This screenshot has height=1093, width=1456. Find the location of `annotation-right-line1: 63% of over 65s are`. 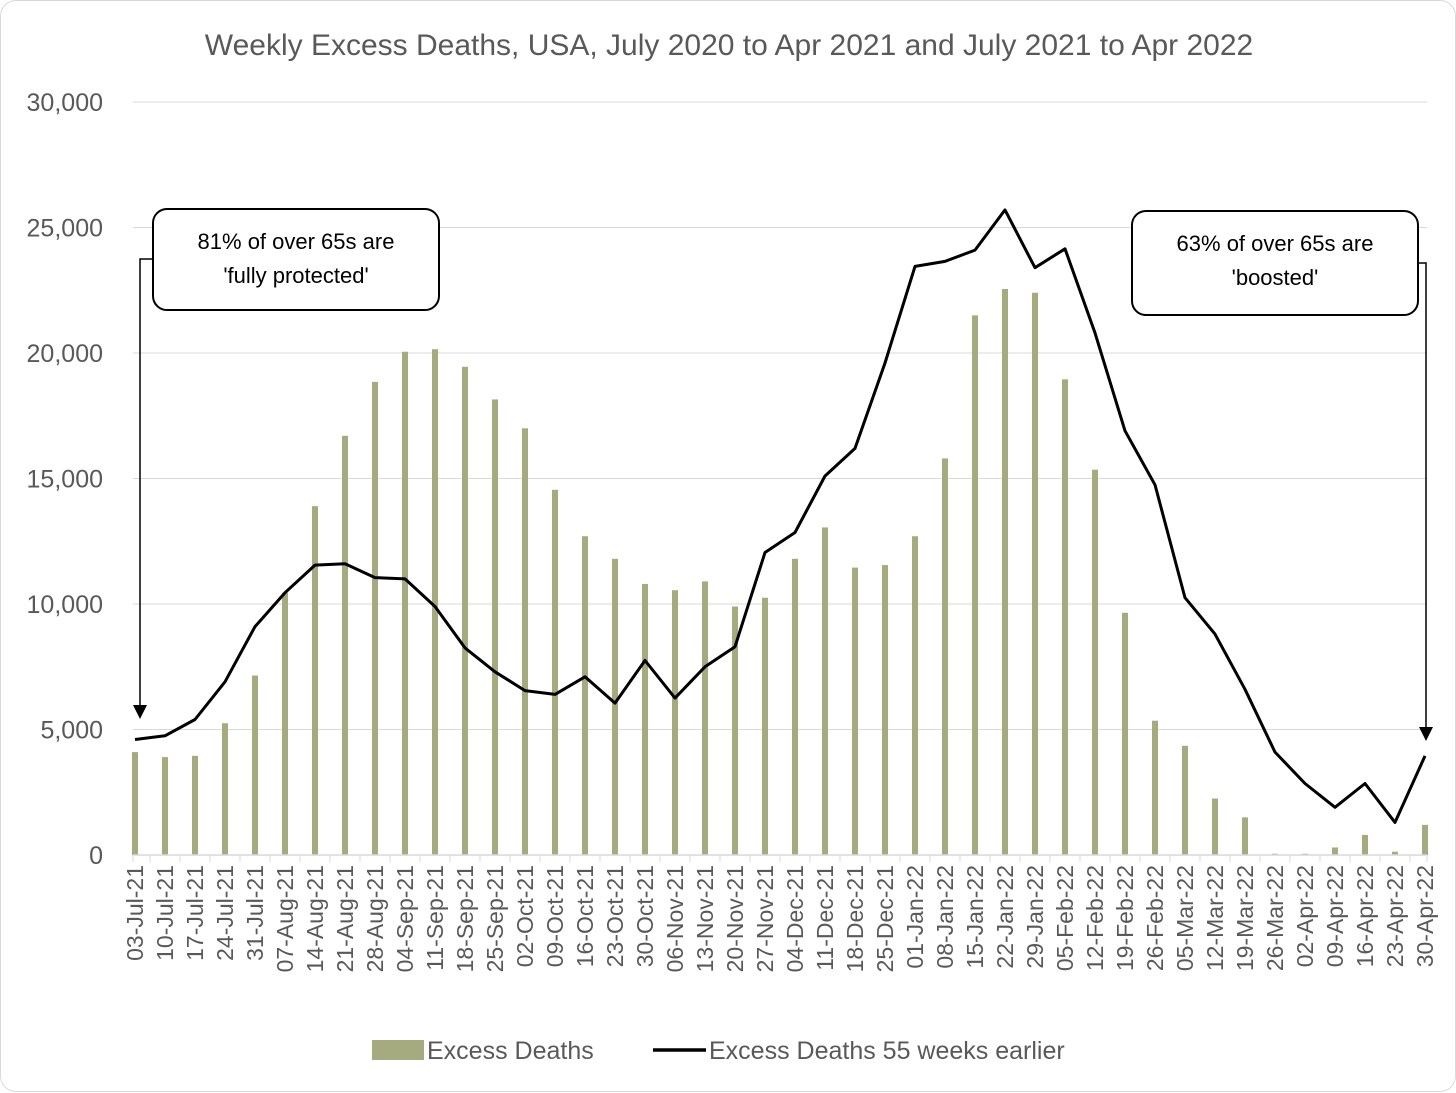

annotation-right-line1: 63% of over 65s are is located at coordinates (1275, 243).